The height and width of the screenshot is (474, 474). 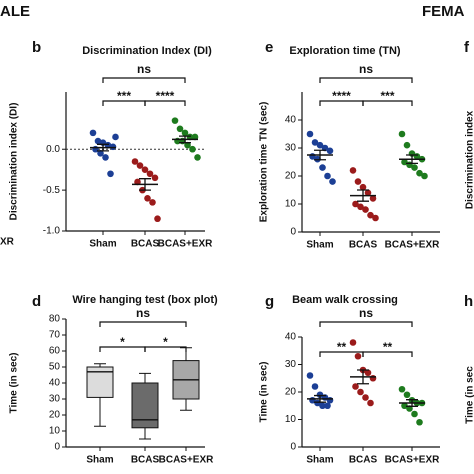 I want to click on y-tick-label: 80, so click(x=55, y=319).